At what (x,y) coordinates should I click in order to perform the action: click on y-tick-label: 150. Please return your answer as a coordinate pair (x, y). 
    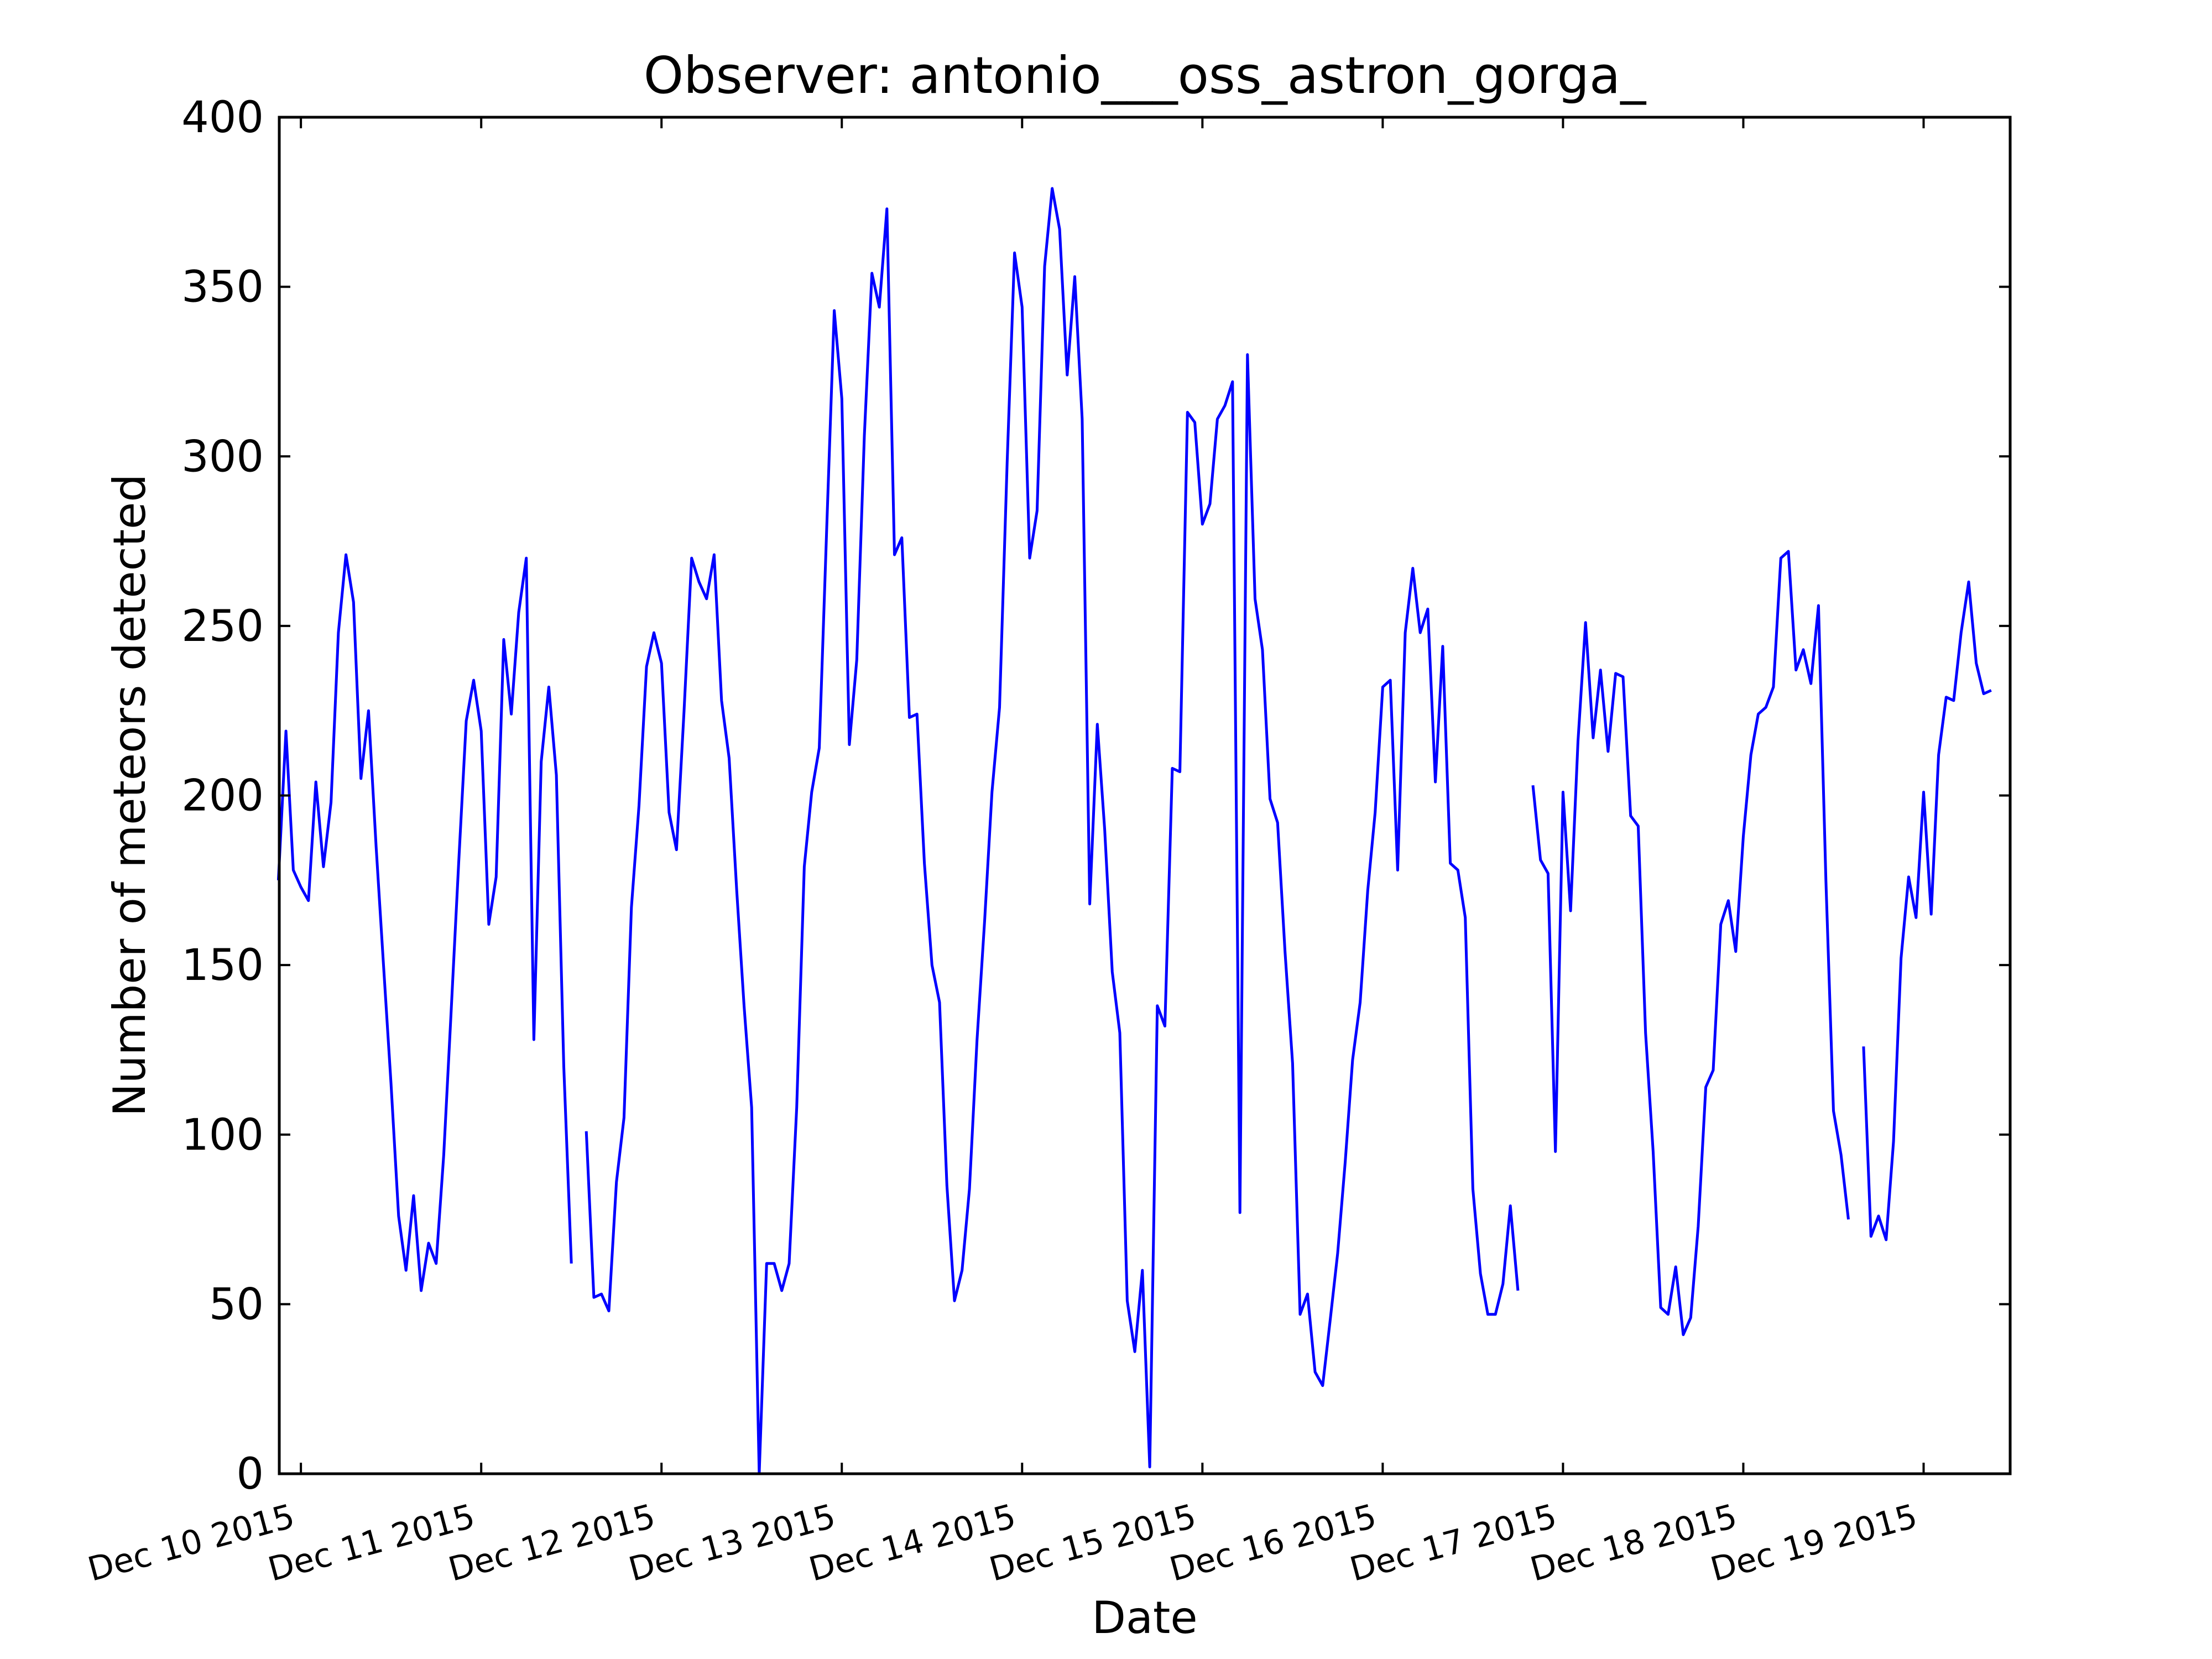
    Looking at the image, I should click on (222, 966).